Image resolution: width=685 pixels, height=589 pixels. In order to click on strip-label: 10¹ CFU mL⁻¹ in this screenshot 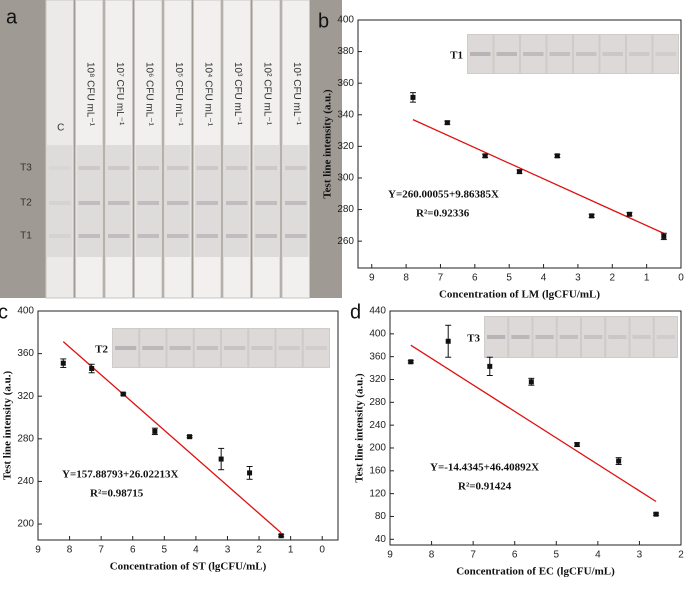, I will do `click(296, 94)`.